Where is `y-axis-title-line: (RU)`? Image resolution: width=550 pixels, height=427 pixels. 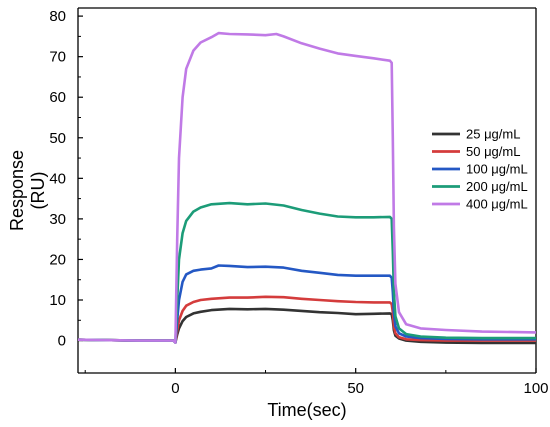
y-axis-title-line: (RU) is located at coordinates (38, 191).